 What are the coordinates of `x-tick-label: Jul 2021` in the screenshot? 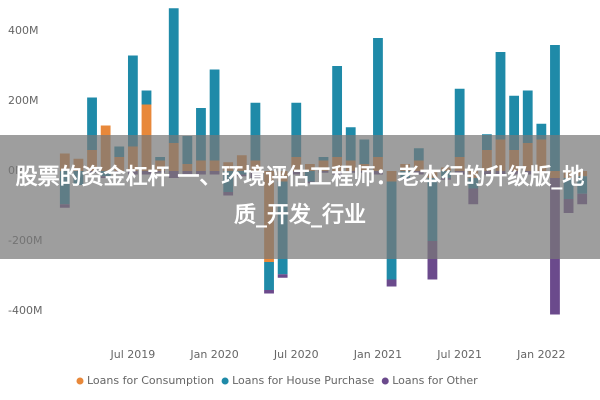 It's located at (459, 354).